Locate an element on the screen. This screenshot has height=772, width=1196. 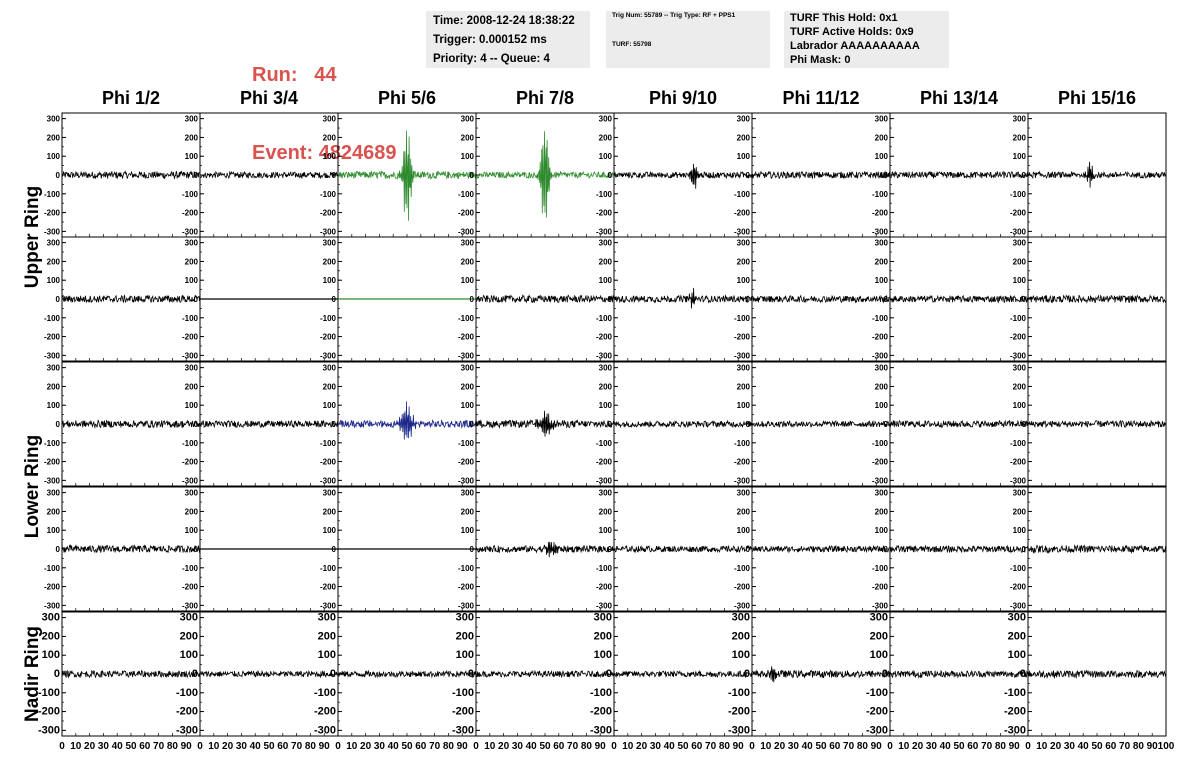
row-group-label: Lower Ring is located at coordinates (32, 486).